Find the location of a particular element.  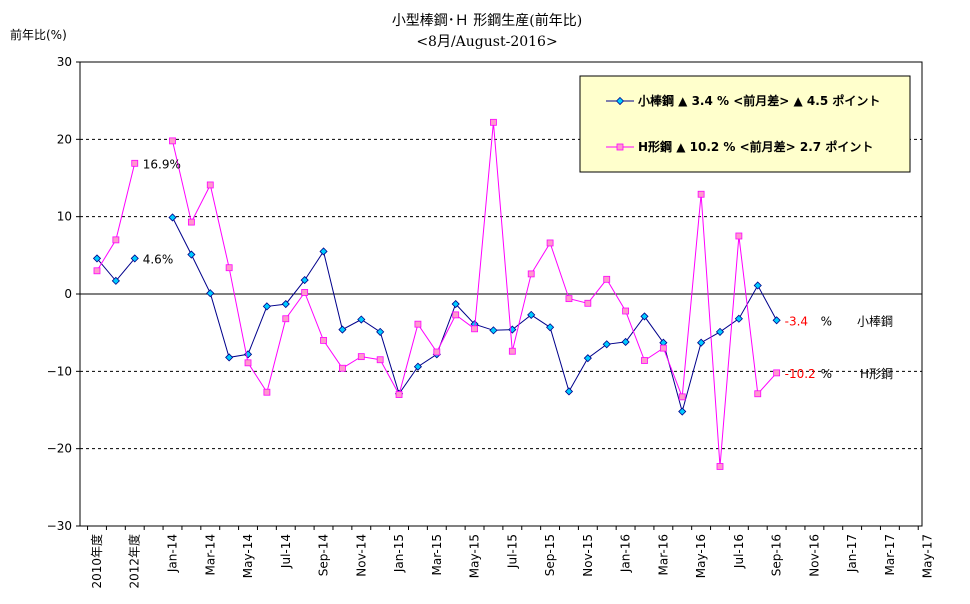

x-tick-label: Nov-16 is located at coordinates (814, 555).